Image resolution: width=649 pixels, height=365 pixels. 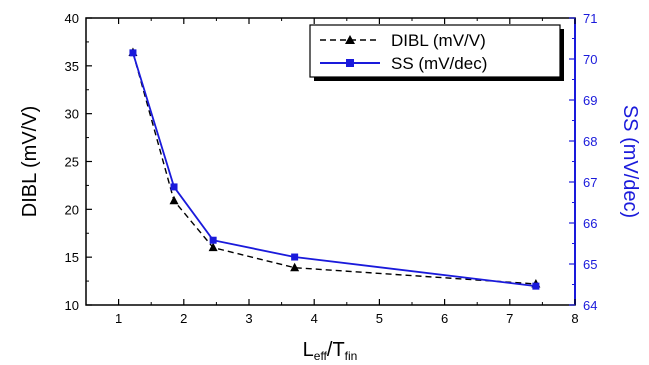 I want to click on right-tick-label-3: 67, so click(x=590, y=182).